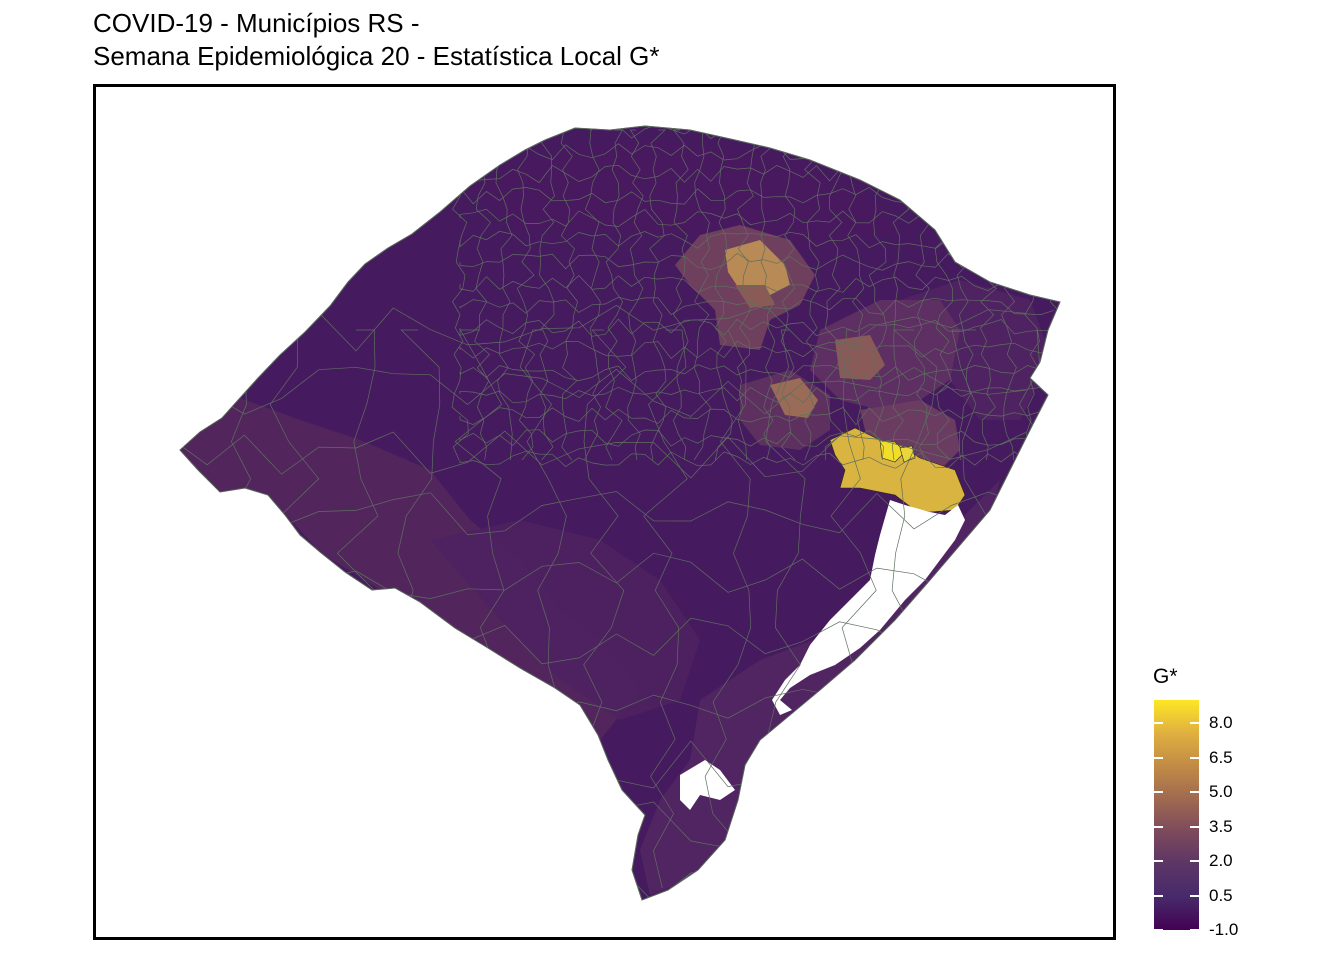 The width and height of the screenshot is (1344, 960). Describe the element at coordinates (1165, 676) in the screenshot. I see `legend-title: G*` at that location.